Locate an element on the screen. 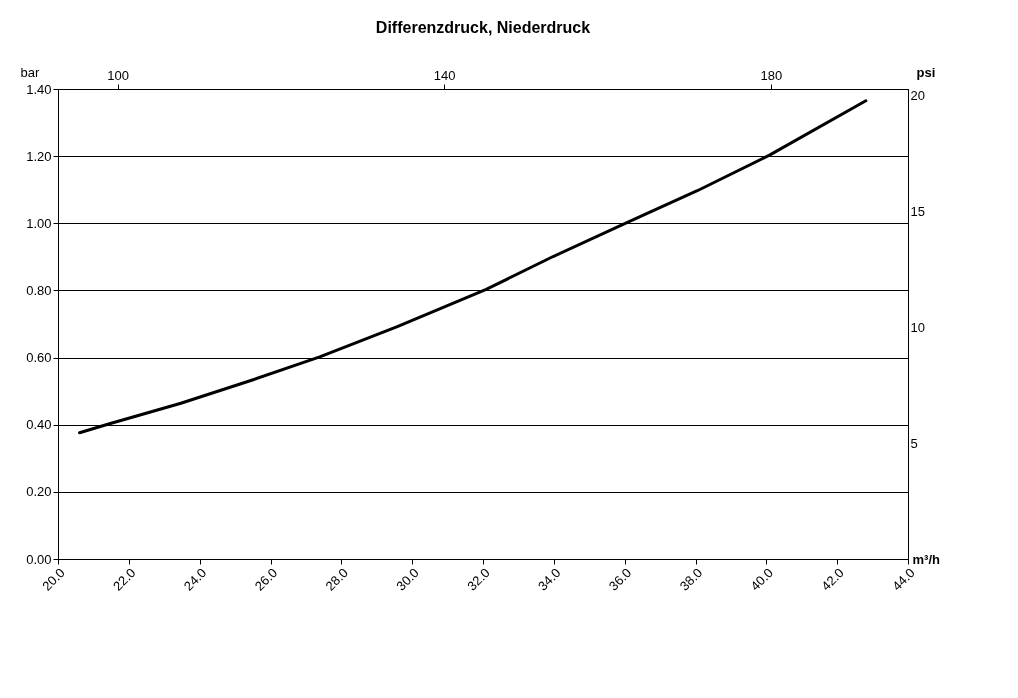  x-tick-label: 34.0 is located at coordinates (549, 579).